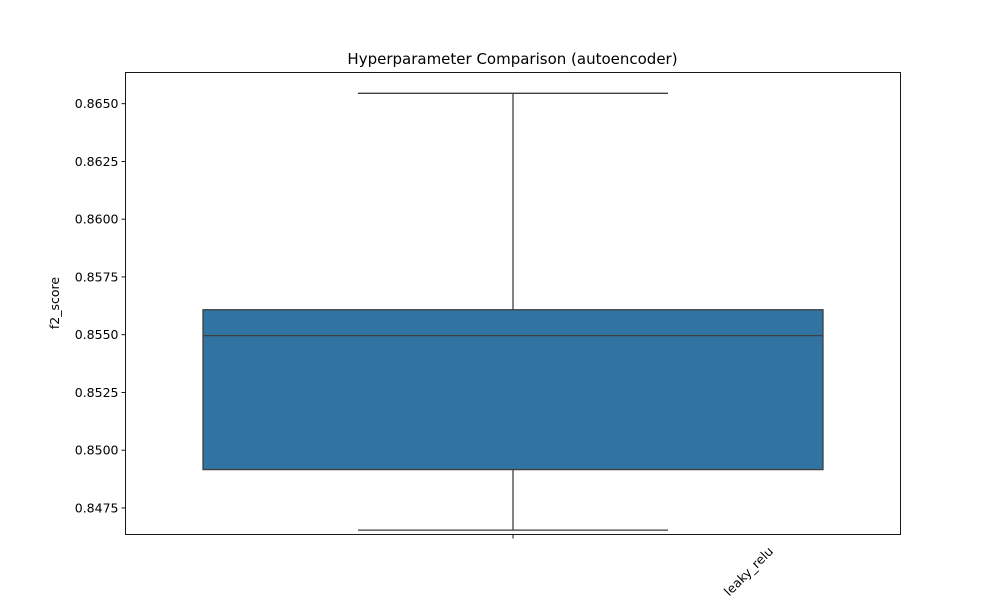 This screenshot has width=1000, height=600. What do you see at coordinates (97, 276) in the screenshot?
I see `y-tick-label: 0.8575` at bounding box center [97, 276].